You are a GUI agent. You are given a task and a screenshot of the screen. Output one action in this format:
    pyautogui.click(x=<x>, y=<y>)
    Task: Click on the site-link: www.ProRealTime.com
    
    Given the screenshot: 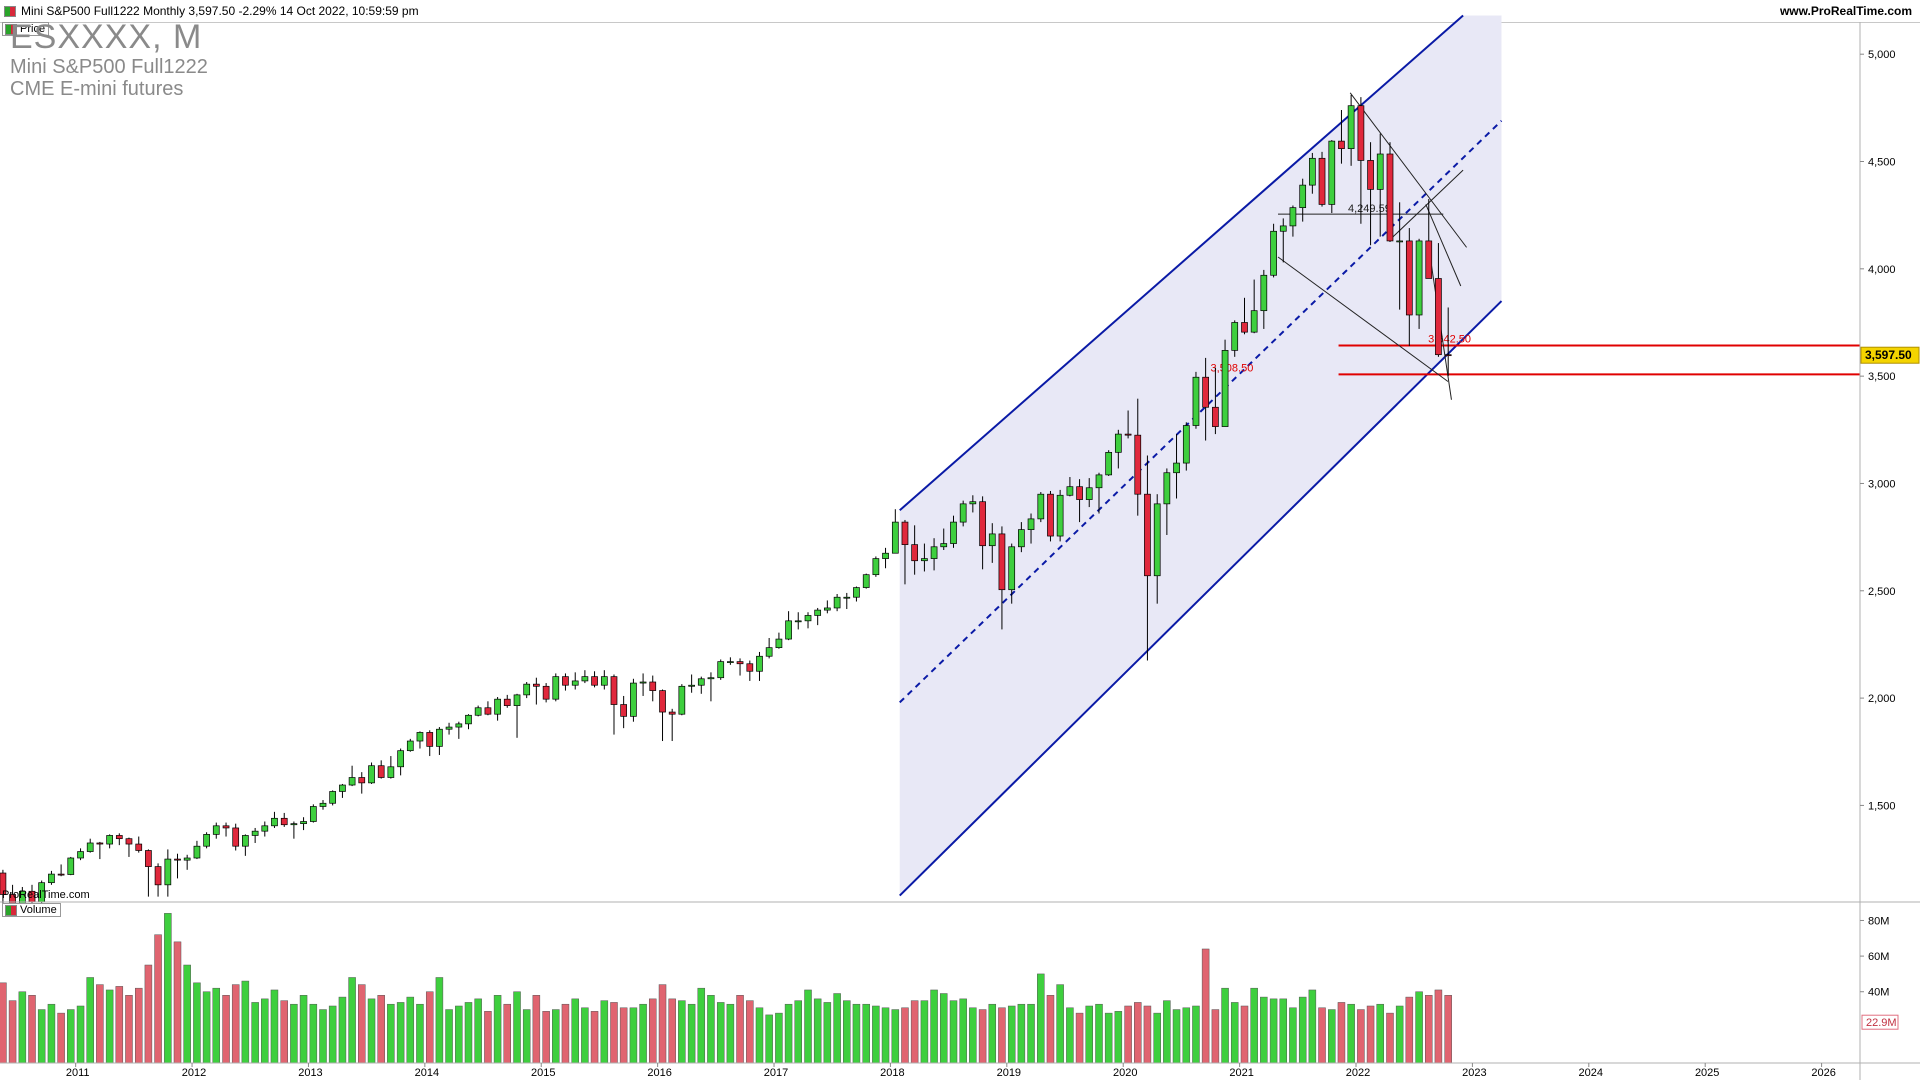 What is the action you would take?
    pyautogui.click(x=1845, y=11)
    